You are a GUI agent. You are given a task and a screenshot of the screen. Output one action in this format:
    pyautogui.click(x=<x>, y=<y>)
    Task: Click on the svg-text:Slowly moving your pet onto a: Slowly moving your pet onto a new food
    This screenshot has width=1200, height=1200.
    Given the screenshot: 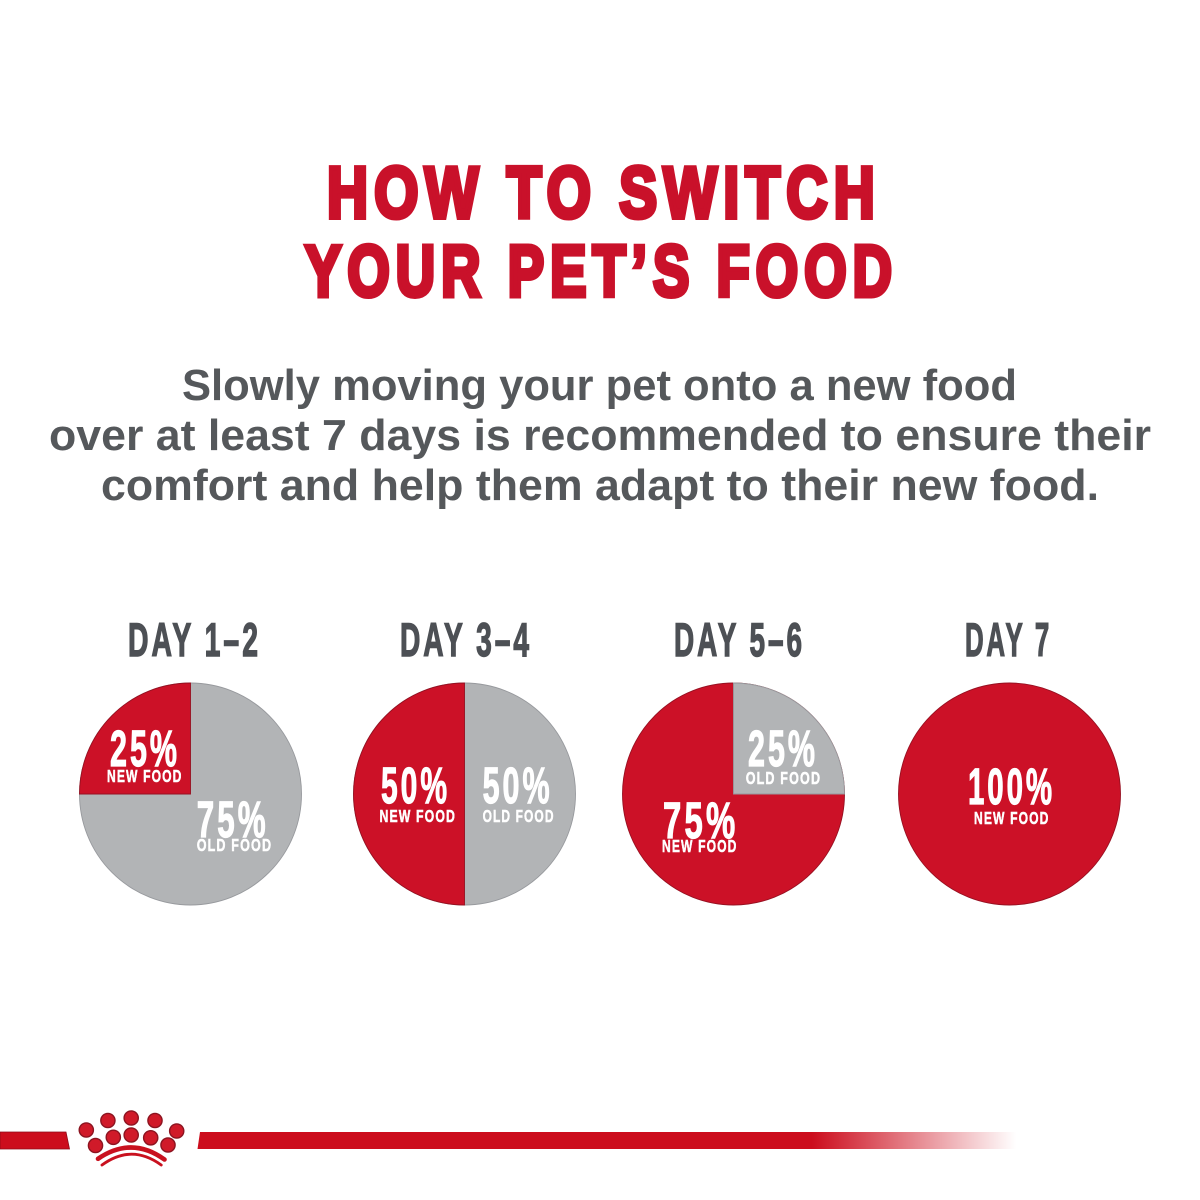 What is the action you would take?
    pyautogui.click(x=599, y=385)
    